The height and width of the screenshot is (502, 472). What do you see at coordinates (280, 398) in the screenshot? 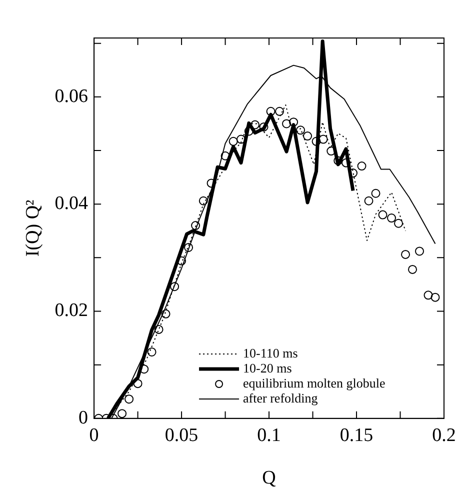
I see `legend-label: after refolding` at bounding box center [280, 398].